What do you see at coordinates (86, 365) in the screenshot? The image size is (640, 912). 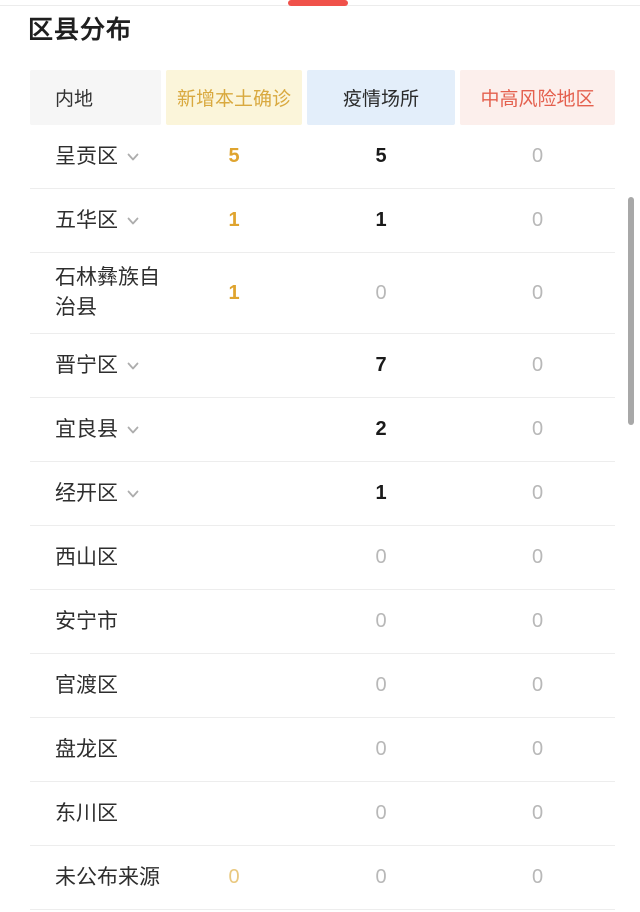 I see `district-name: 晋宁区` at bounding box center [86, 365].